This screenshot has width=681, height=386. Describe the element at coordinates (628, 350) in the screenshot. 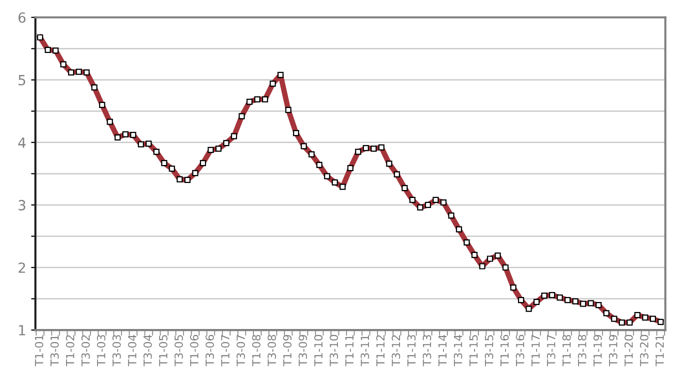

I see `x-tick-label: T1-20` at that location.